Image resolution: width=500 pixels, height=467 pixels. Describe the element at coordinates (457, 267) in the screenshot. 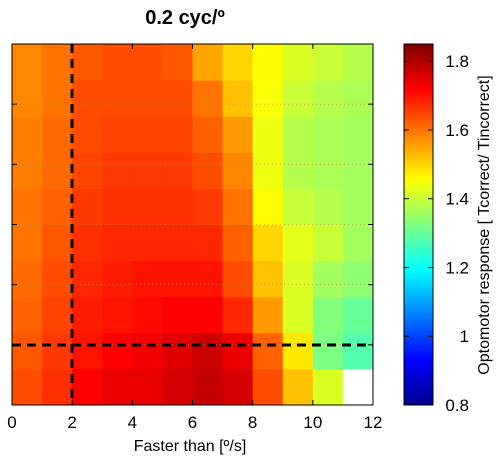

I see `colorbar-tick-label: 1.2` at that location.